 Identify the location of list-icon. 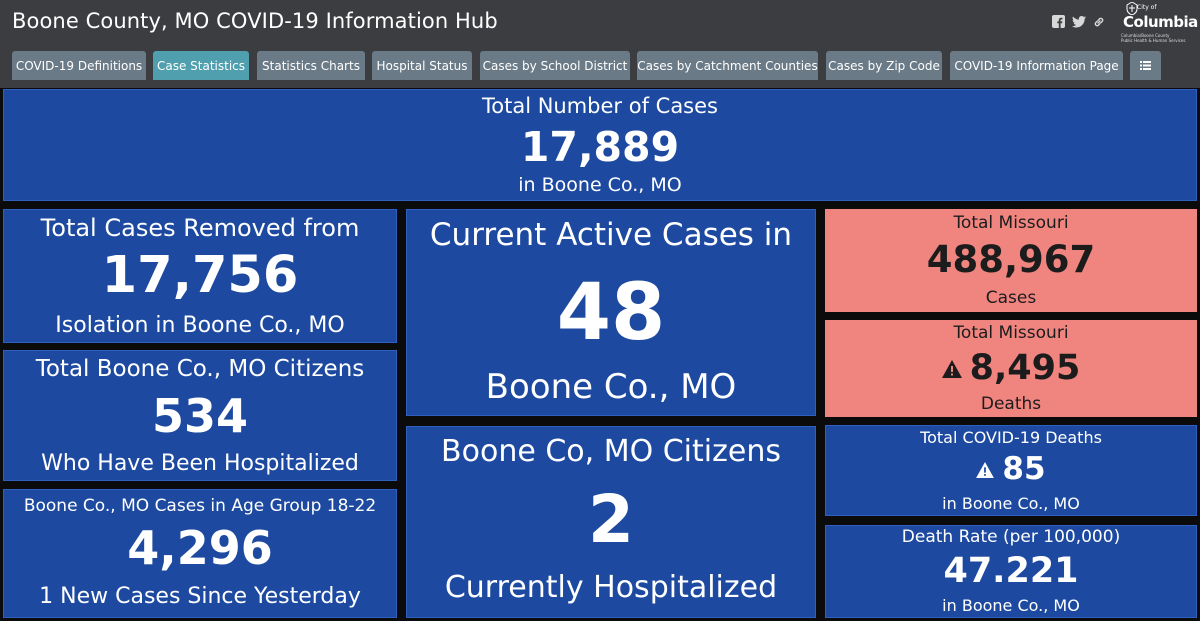
(1145, 65).